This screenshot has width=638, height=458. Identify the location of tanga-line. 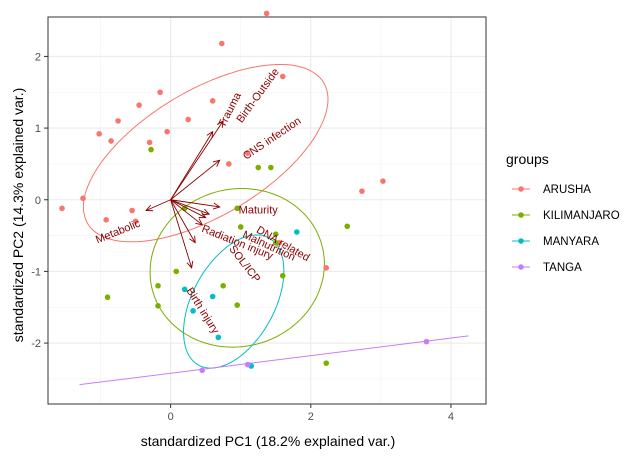
(274, 360).